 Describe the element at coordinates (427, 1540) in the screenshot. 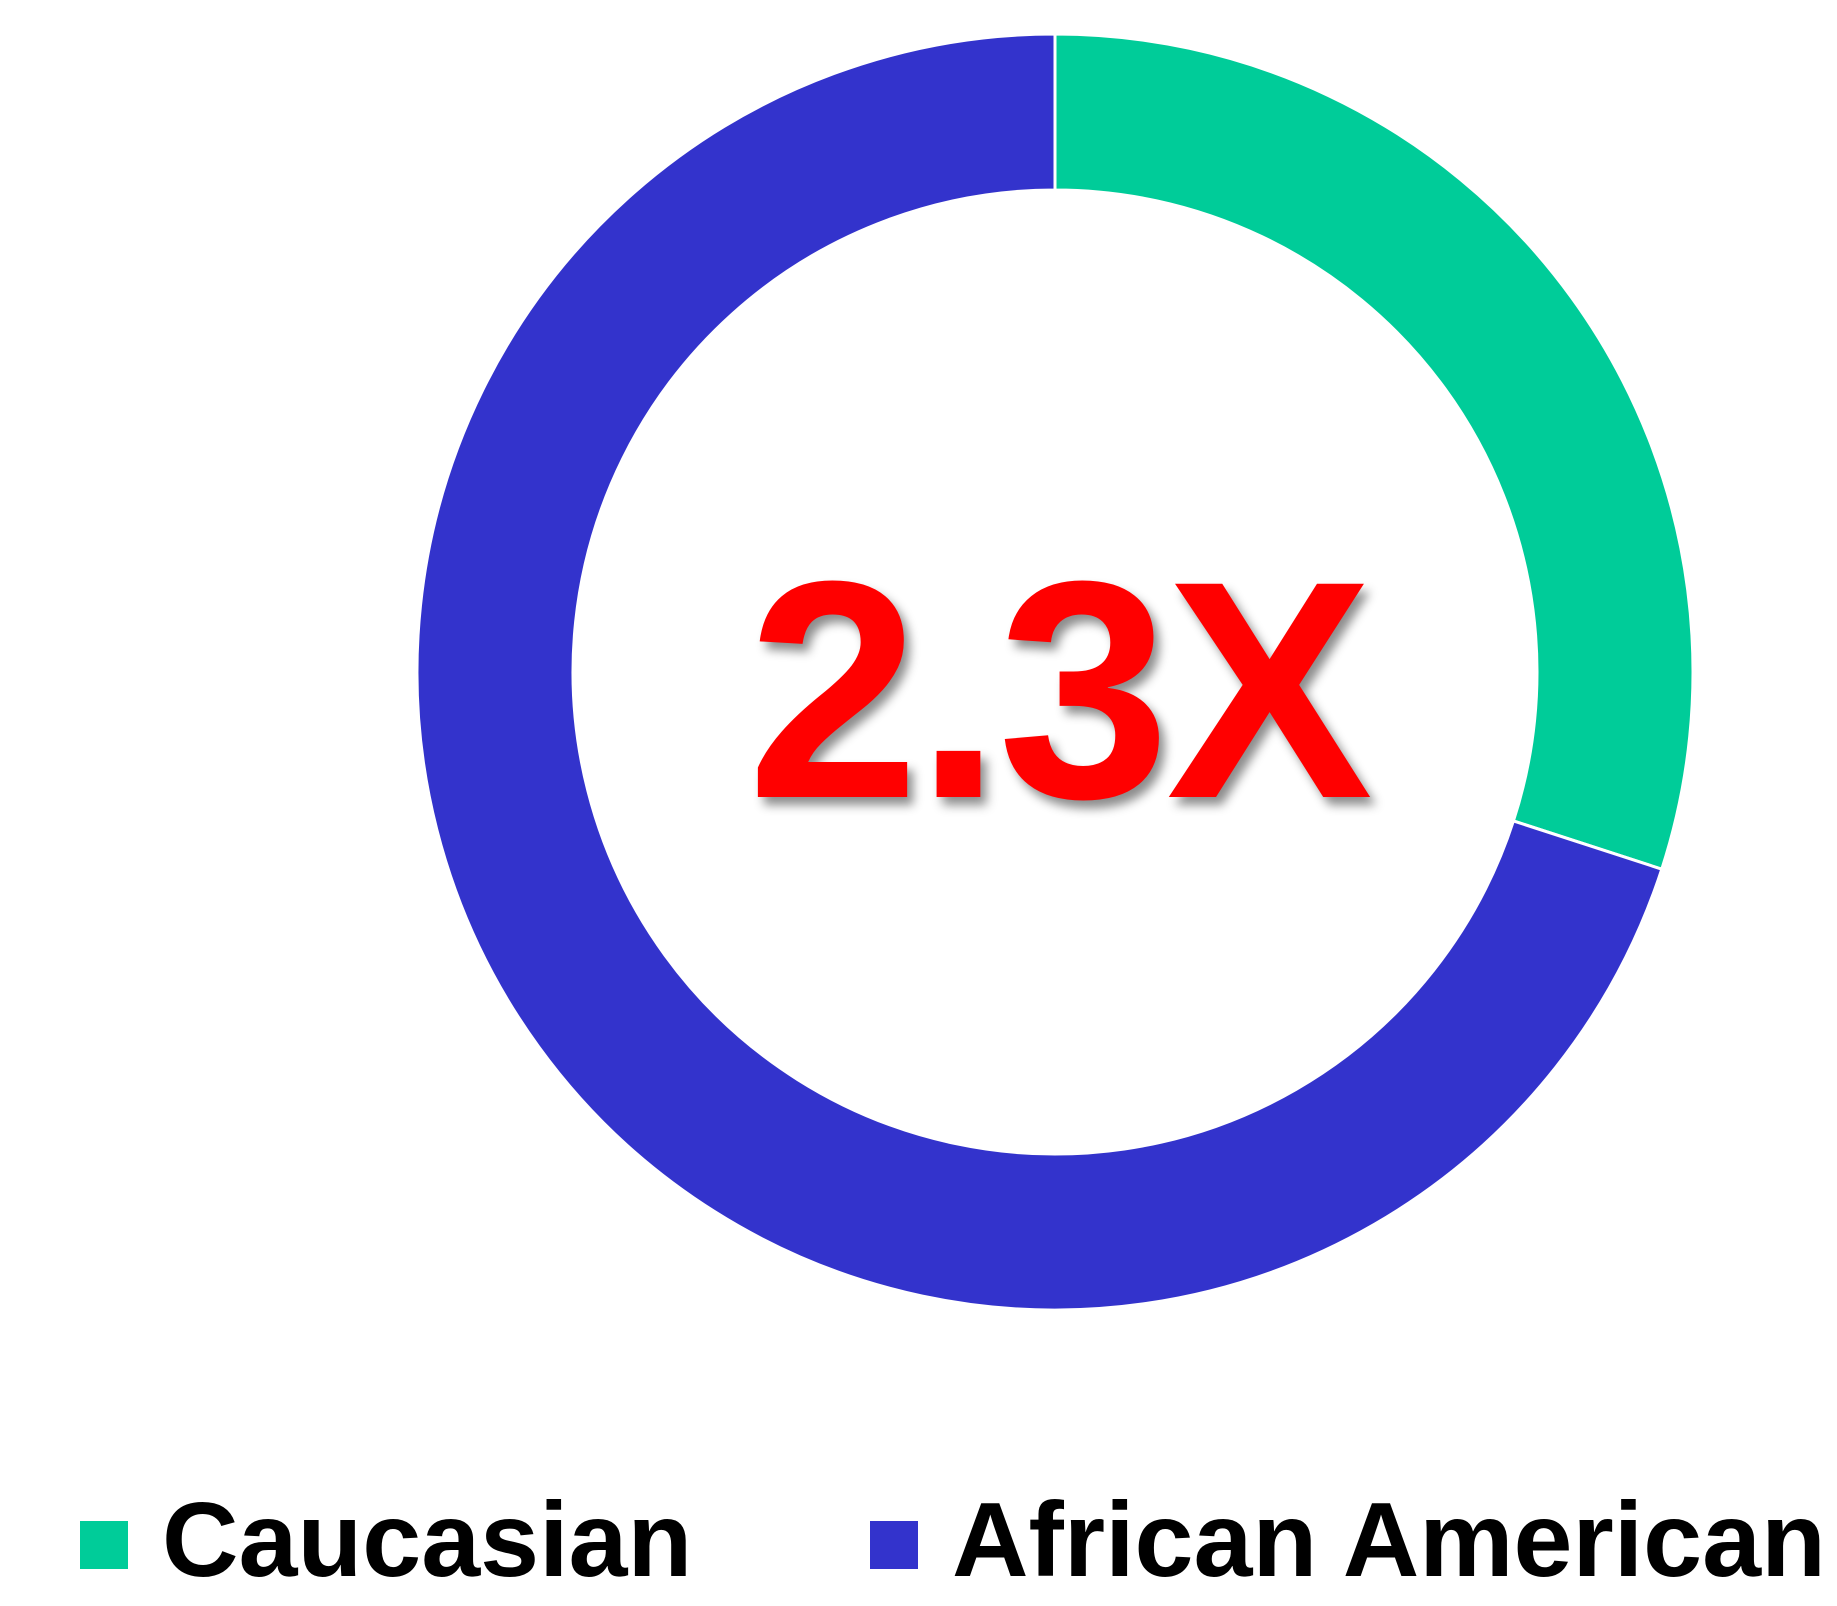

I see `legend-label-caucasian: Caucasian` at that location.